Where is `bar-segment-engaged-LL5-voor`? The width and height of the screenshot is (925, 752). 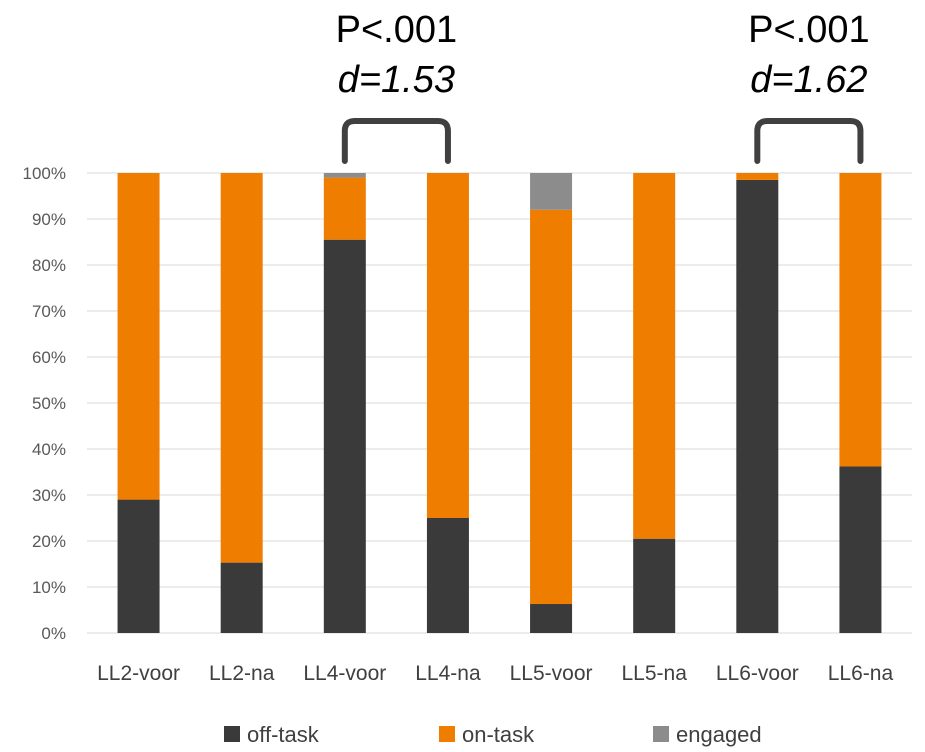
bar-segment-engaged-LL5-voor is located at coordinates (551, 191).